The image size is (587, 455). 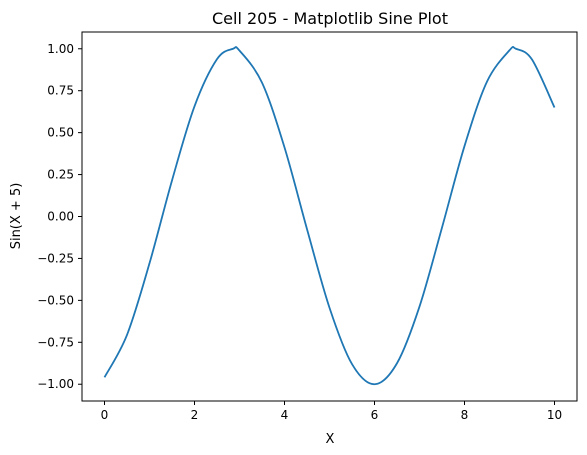 What do you see at coordinates (60, 91) in the screenshot?
I see `y-tick-label: 0.75` at bounding box center [60, 91].